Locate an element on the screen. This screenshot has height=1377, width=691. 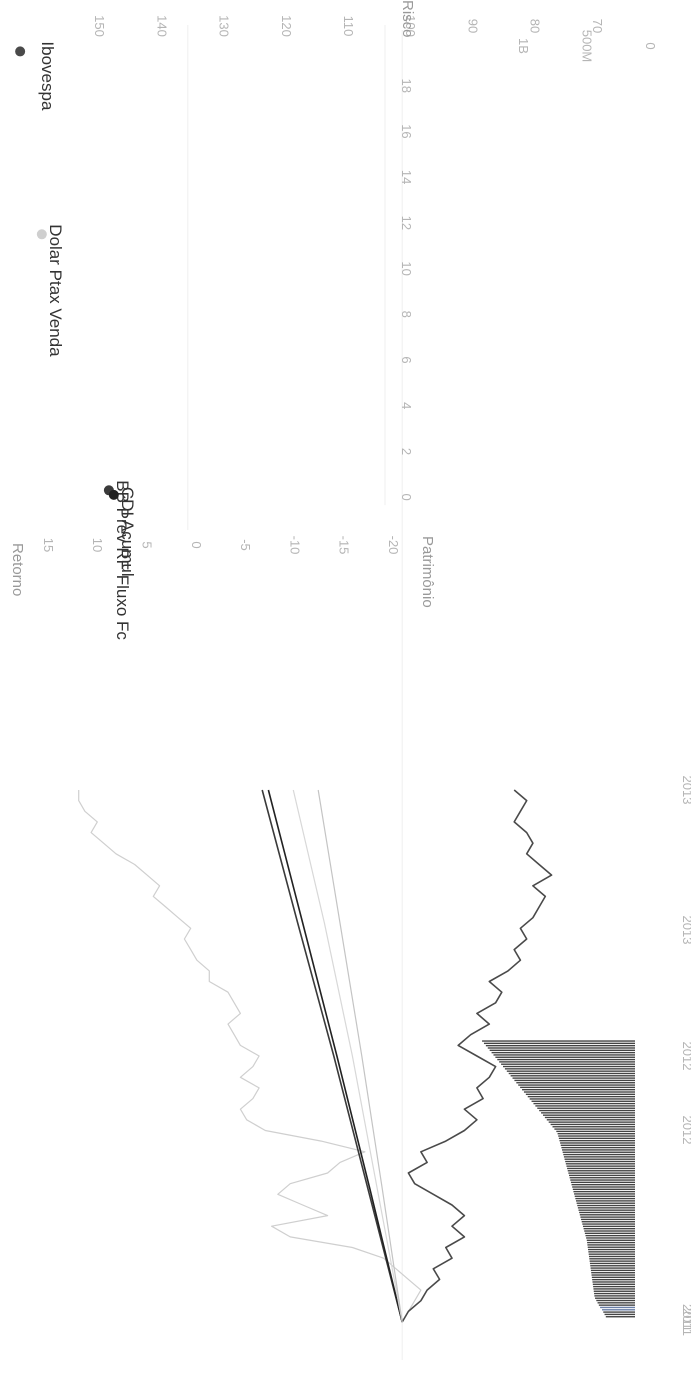
point-label-dolar: Dolar Ptax Venda is located at coordinates (55, 290).